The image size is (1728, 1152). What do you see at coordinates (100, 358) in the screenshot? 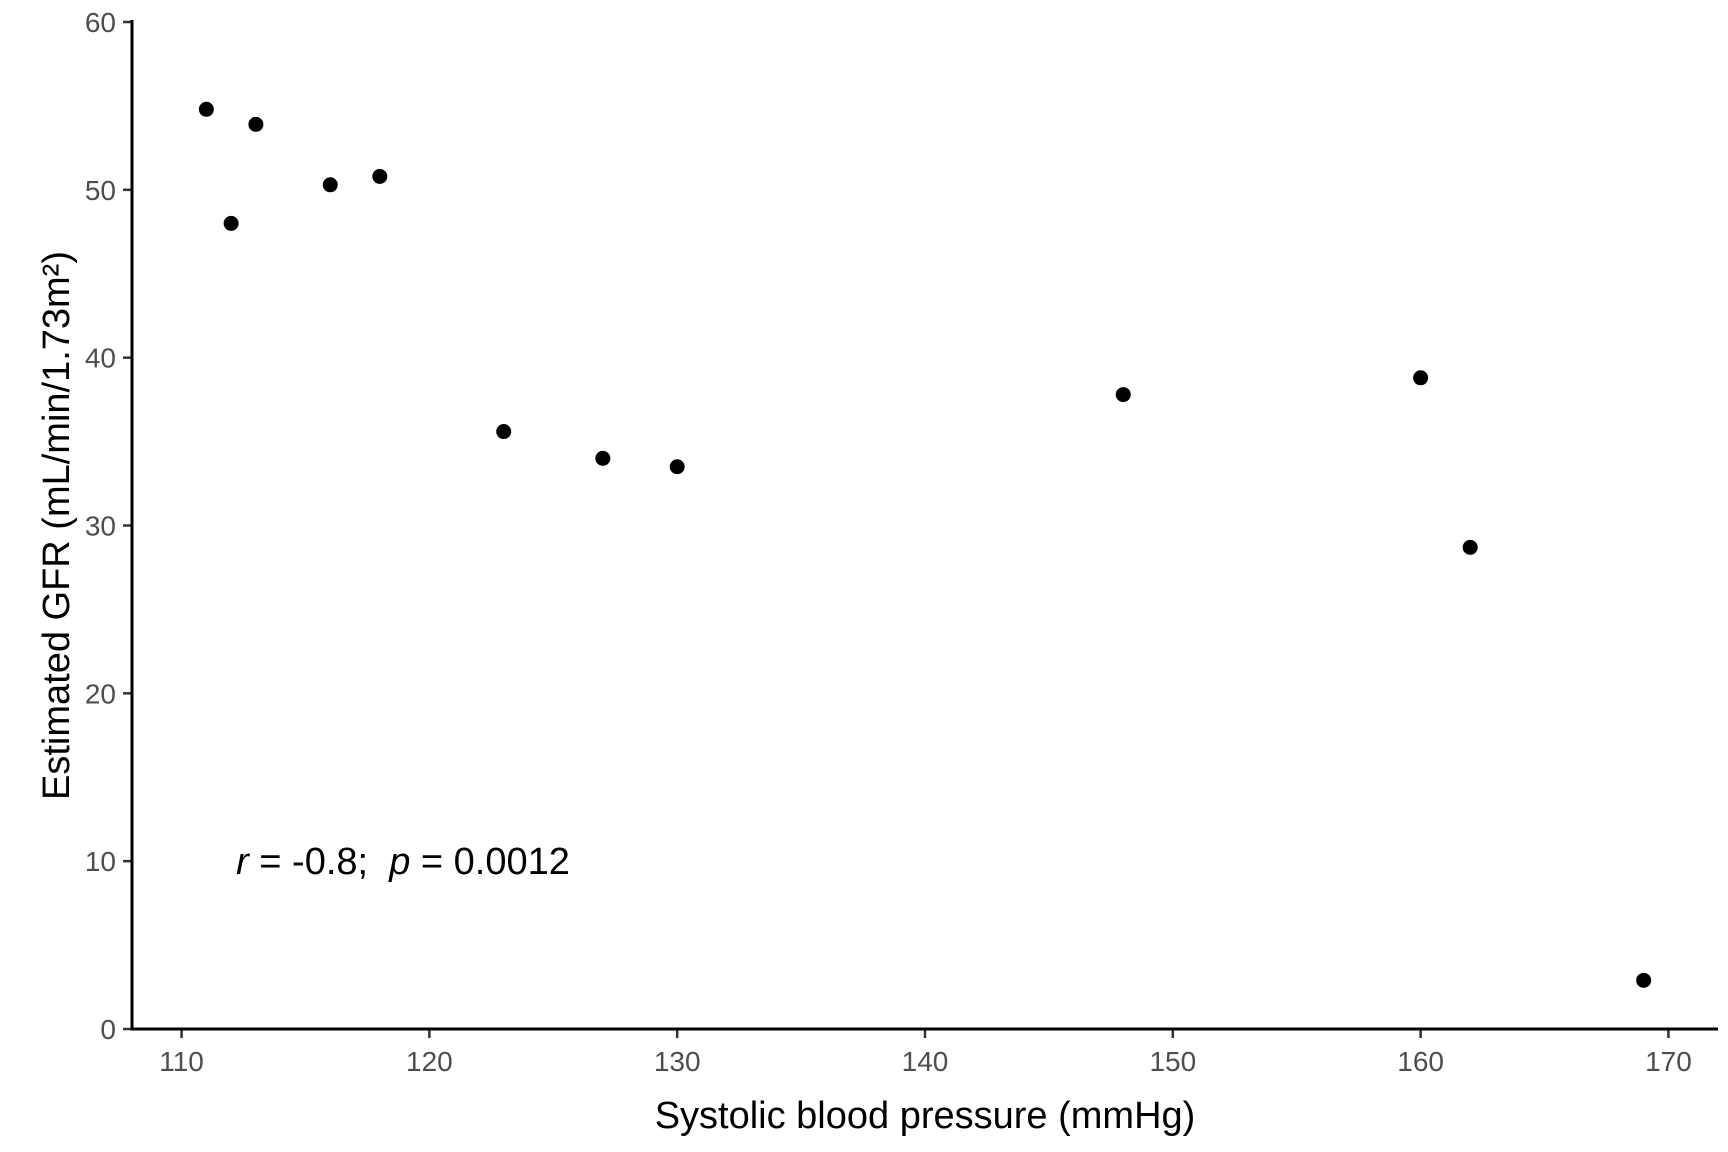
I see `y-tick-label: 40` at bounding box center [100, 358].